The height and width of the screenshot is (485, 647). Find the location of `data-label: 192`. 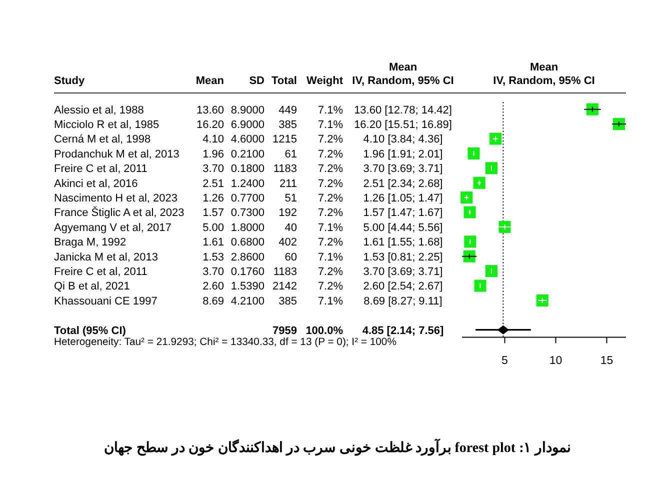

data-label: 192 is located at coordinates (287, 213).